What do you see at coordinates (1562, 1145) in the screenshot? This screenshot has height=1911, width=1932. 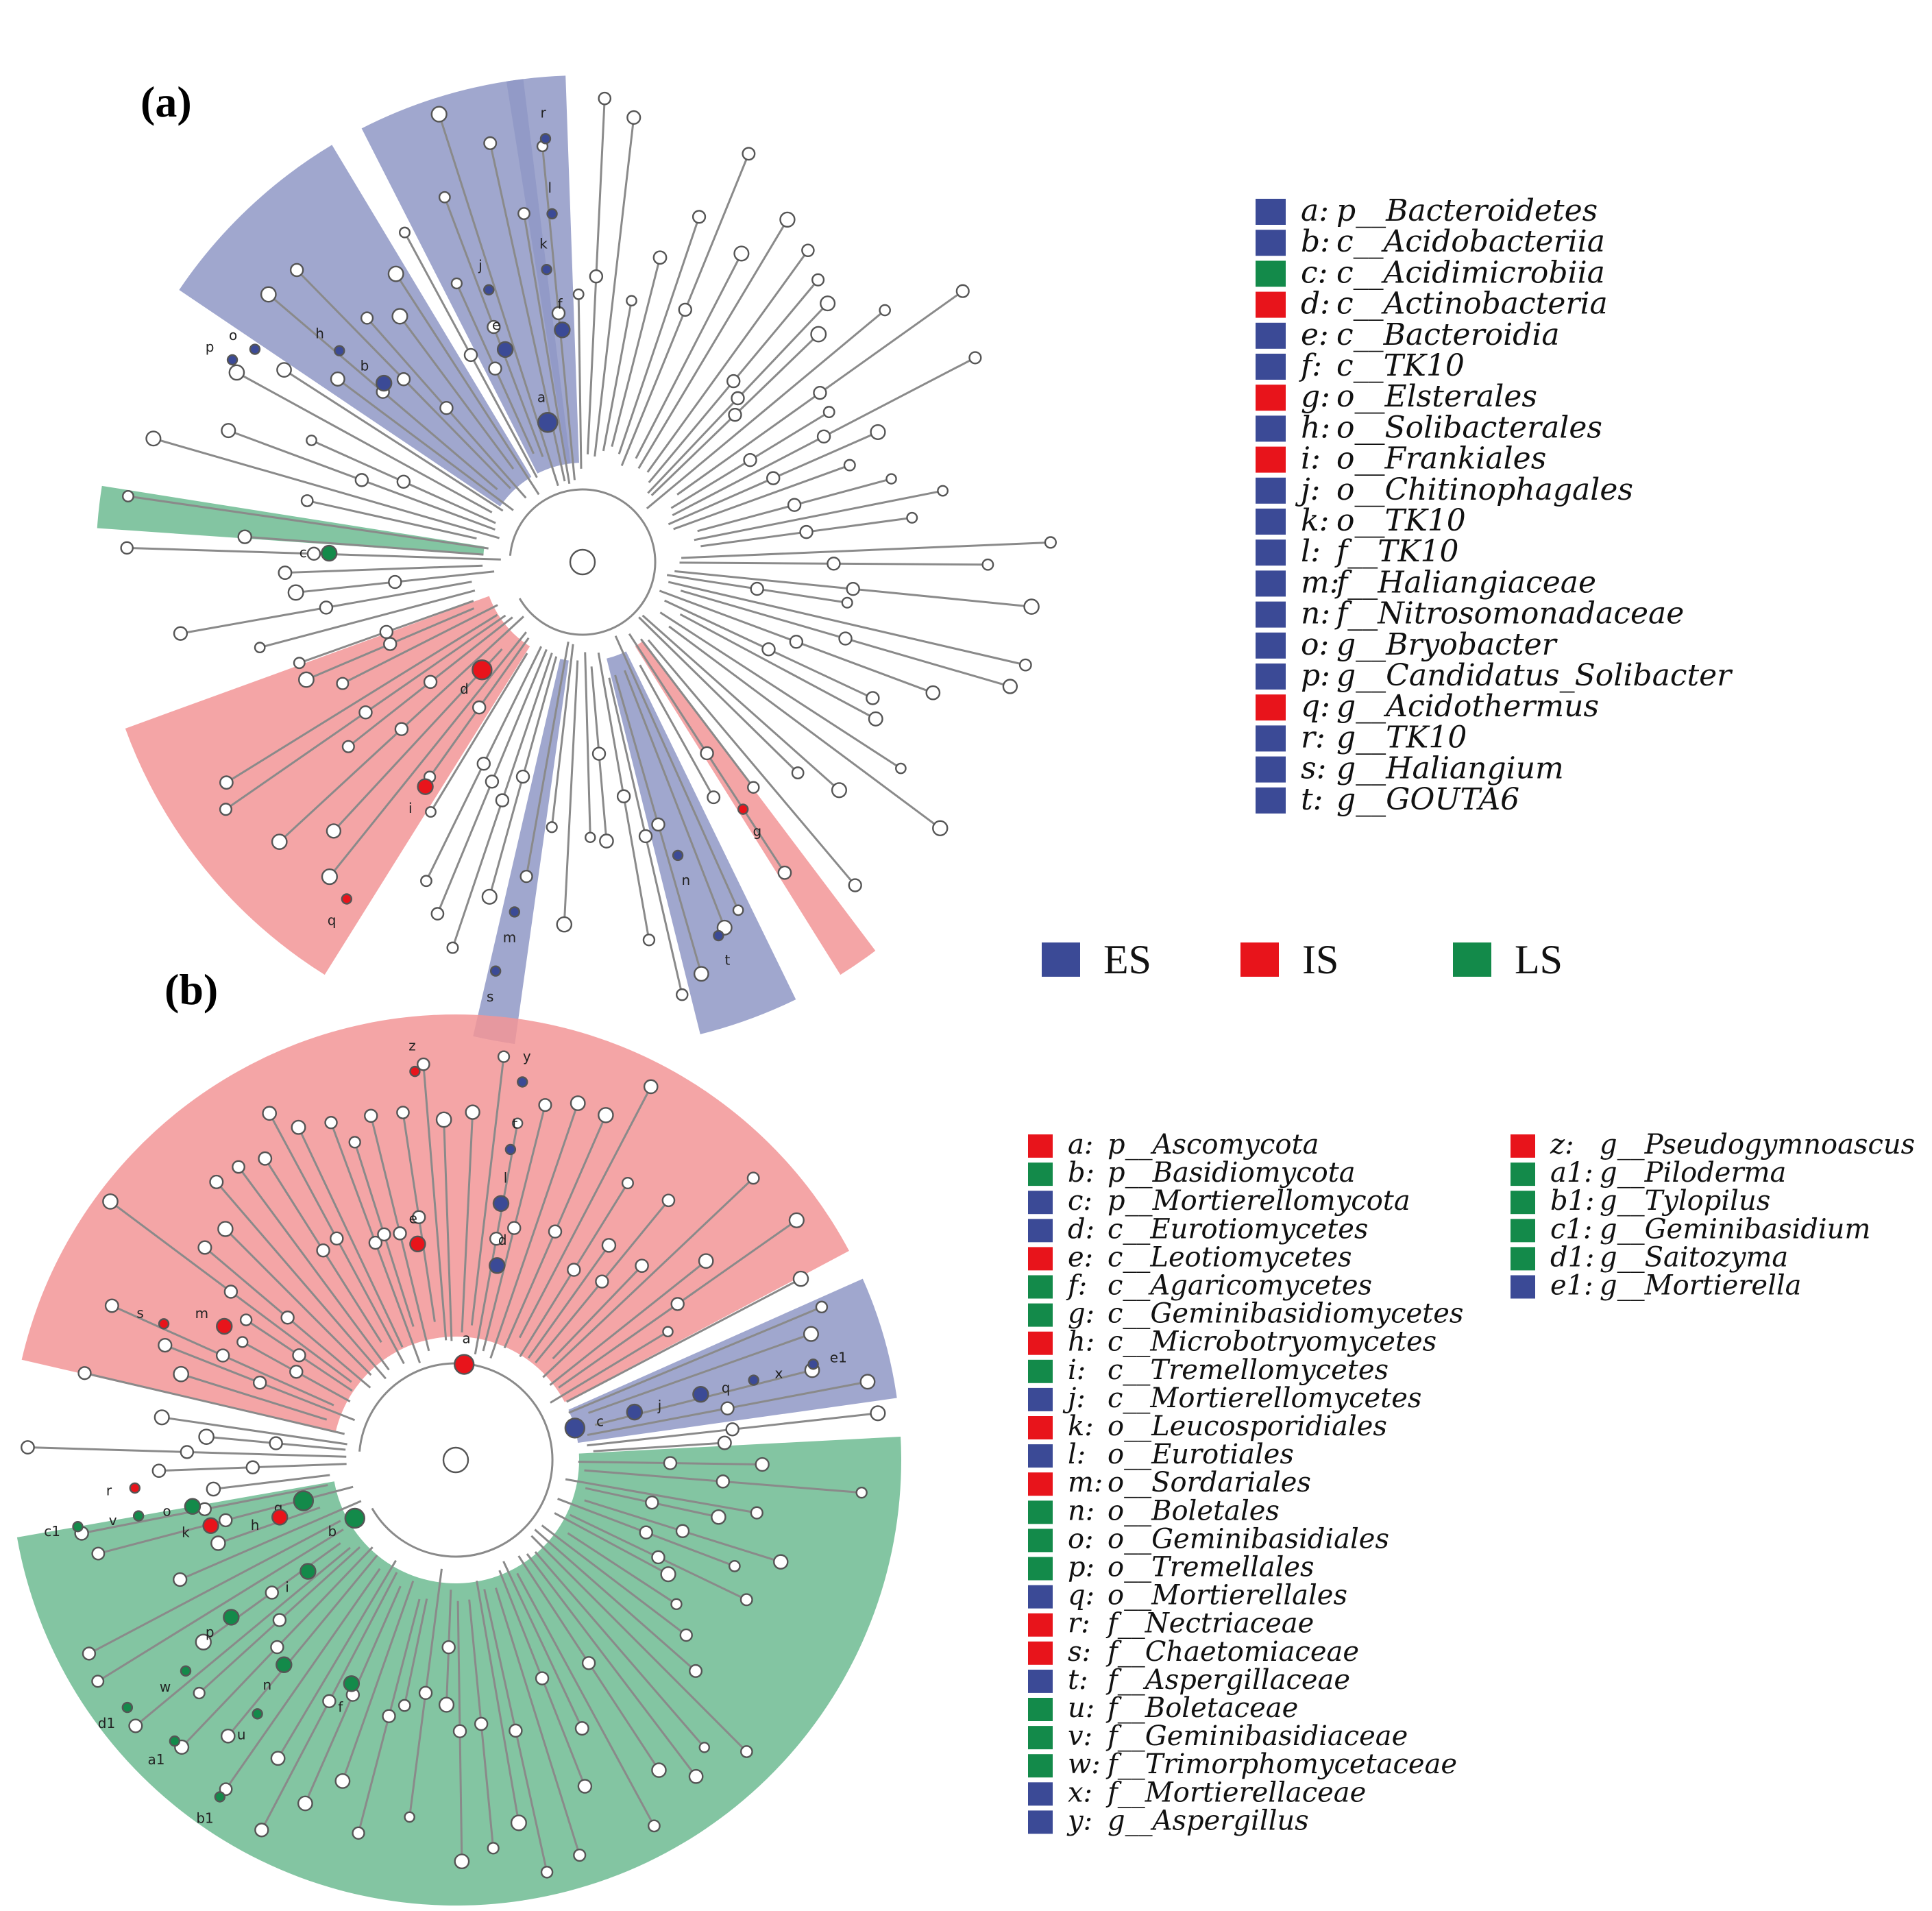 I see `legend-key: z:` at bounding box center [1562, 1145].